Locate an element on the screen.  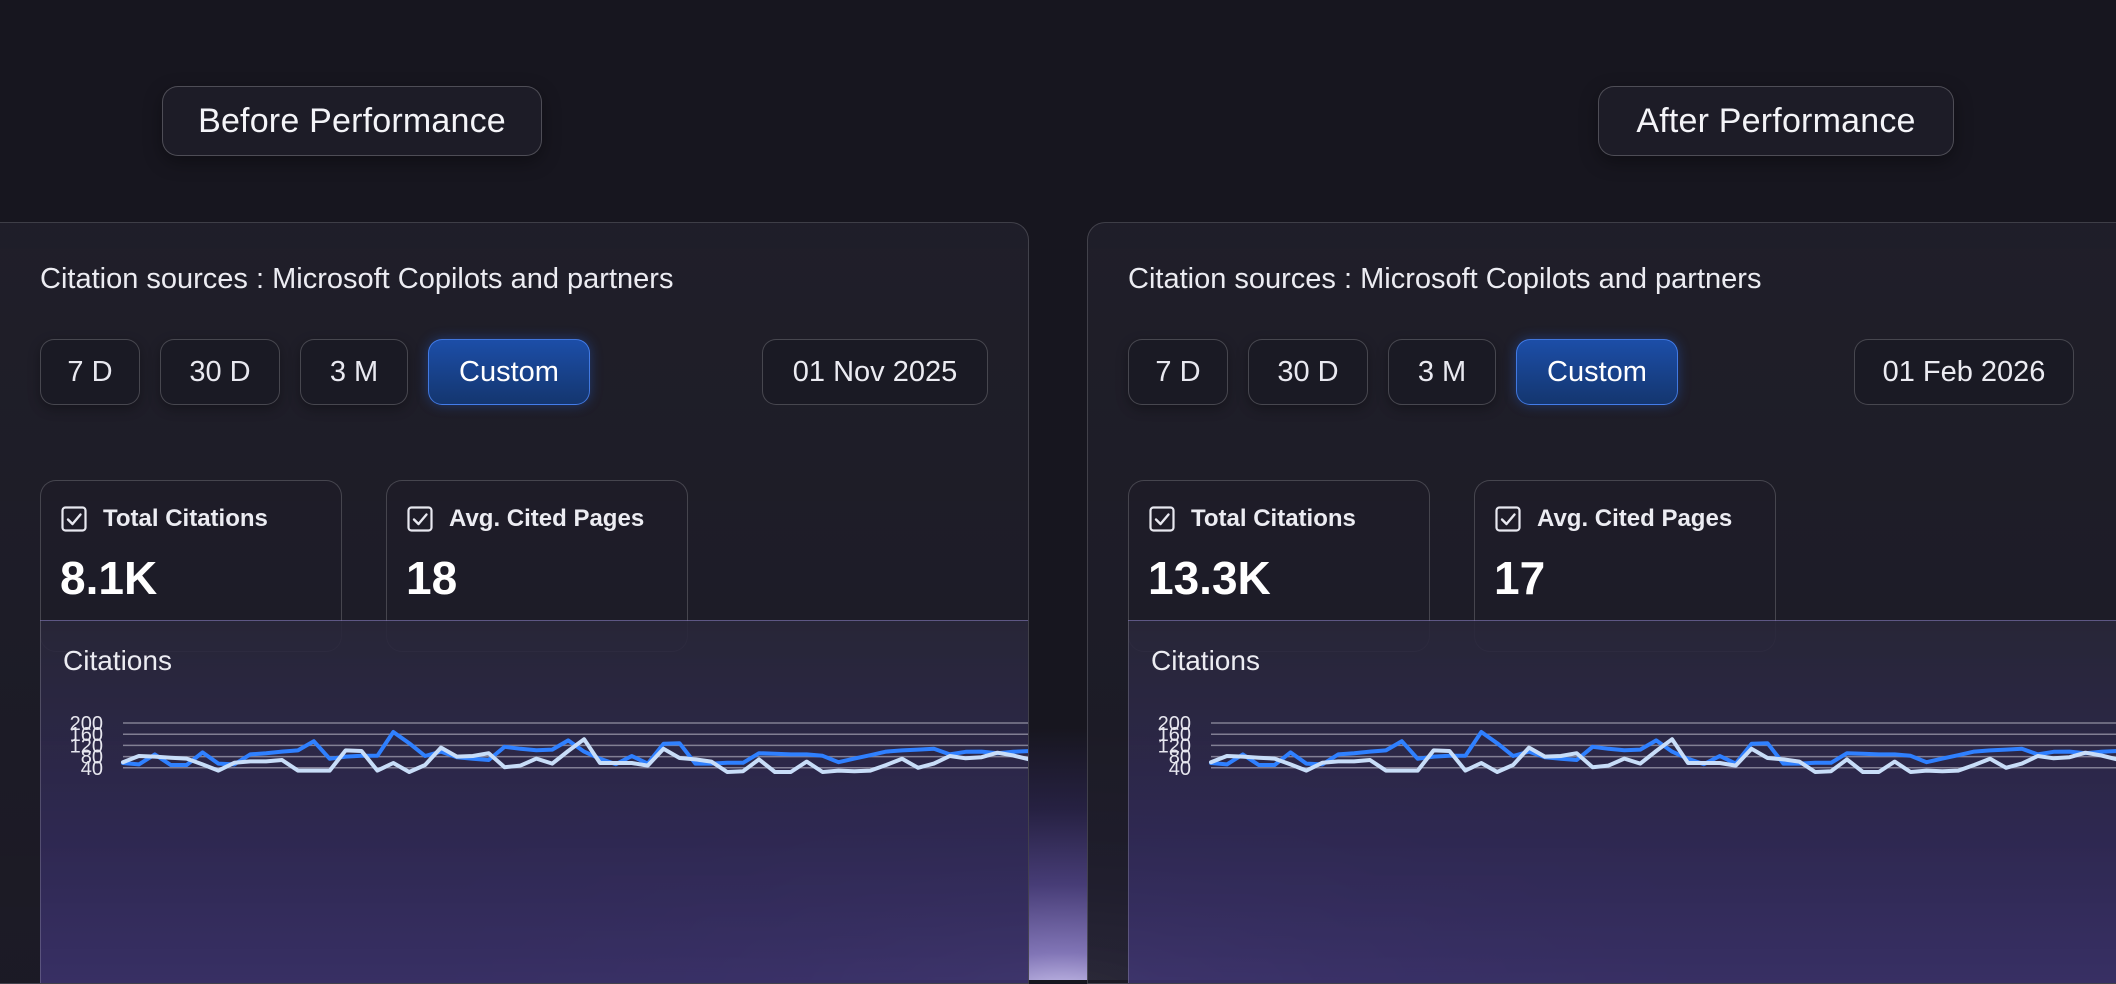
metric-value: 13.3K is located at coordinates (1209, 578).